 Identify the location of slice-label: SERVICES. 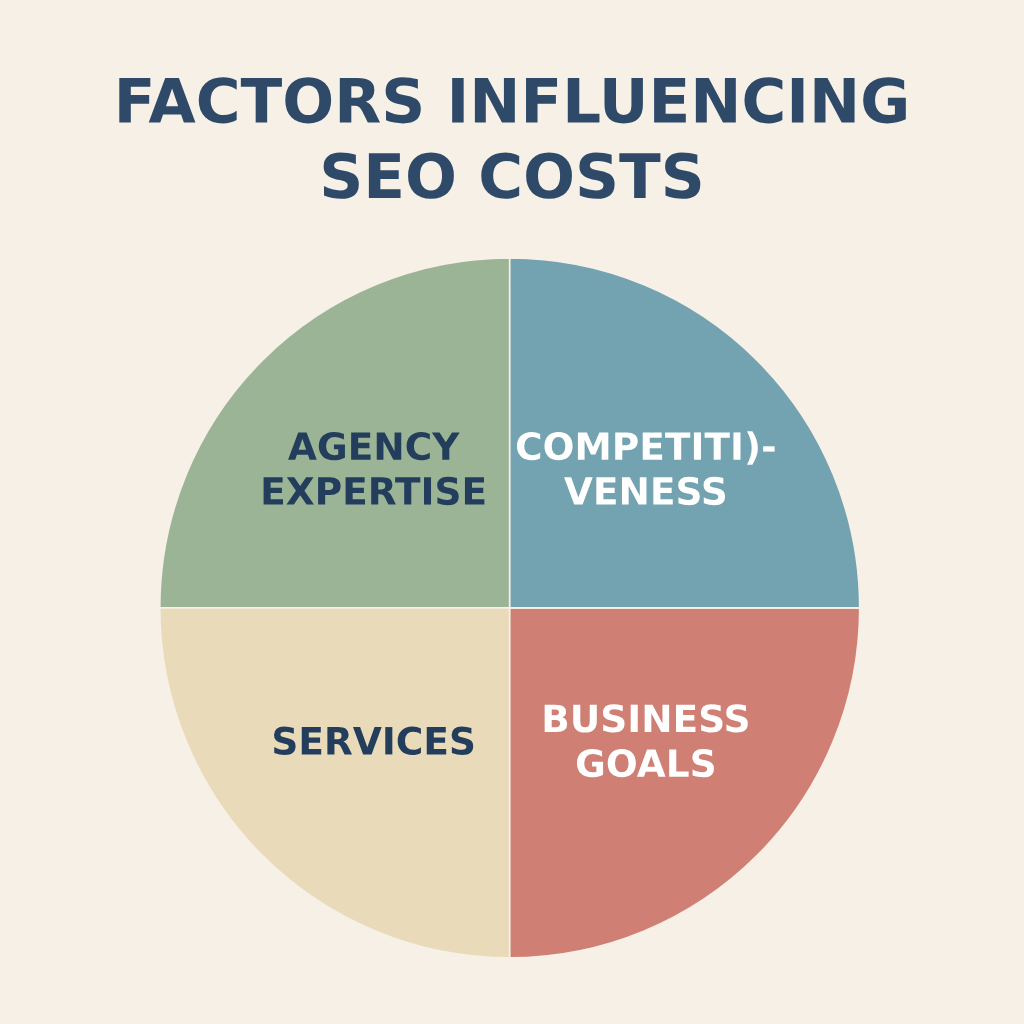
(374, 740).